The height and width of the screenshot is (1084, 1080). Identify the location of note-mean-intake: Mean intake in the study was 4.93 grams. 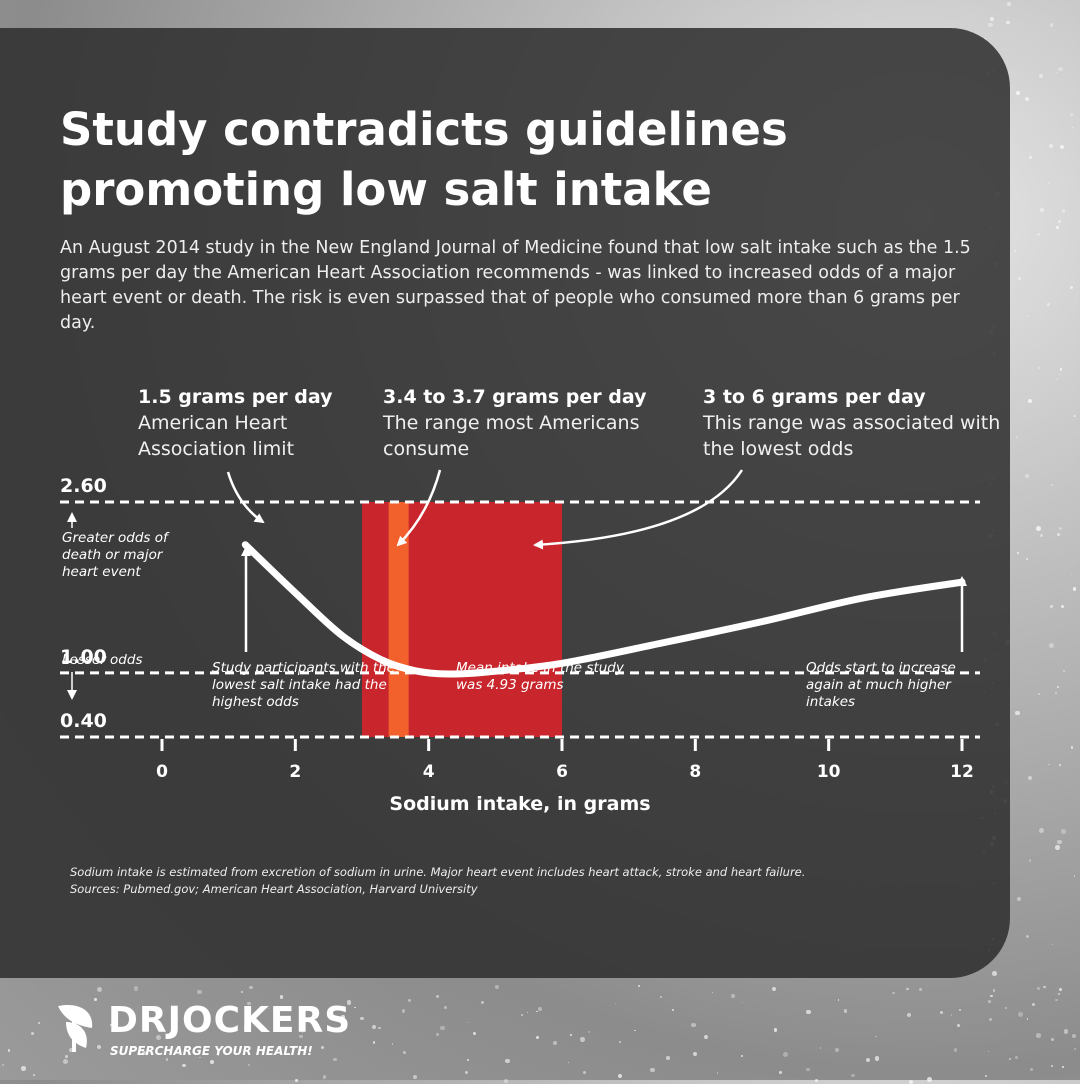
(540, 676).